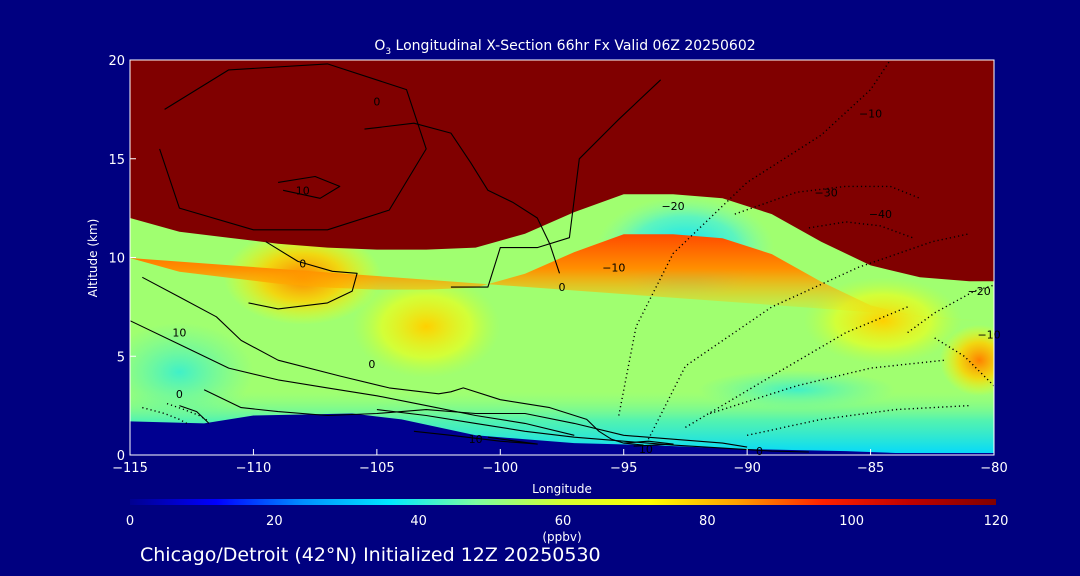 Image resolution: width=1080 pixels, height=576 pixels. Describe the element at coordinates (996, 521) in the screenshot. I see `colorbar-tick-label: 120` at that location.